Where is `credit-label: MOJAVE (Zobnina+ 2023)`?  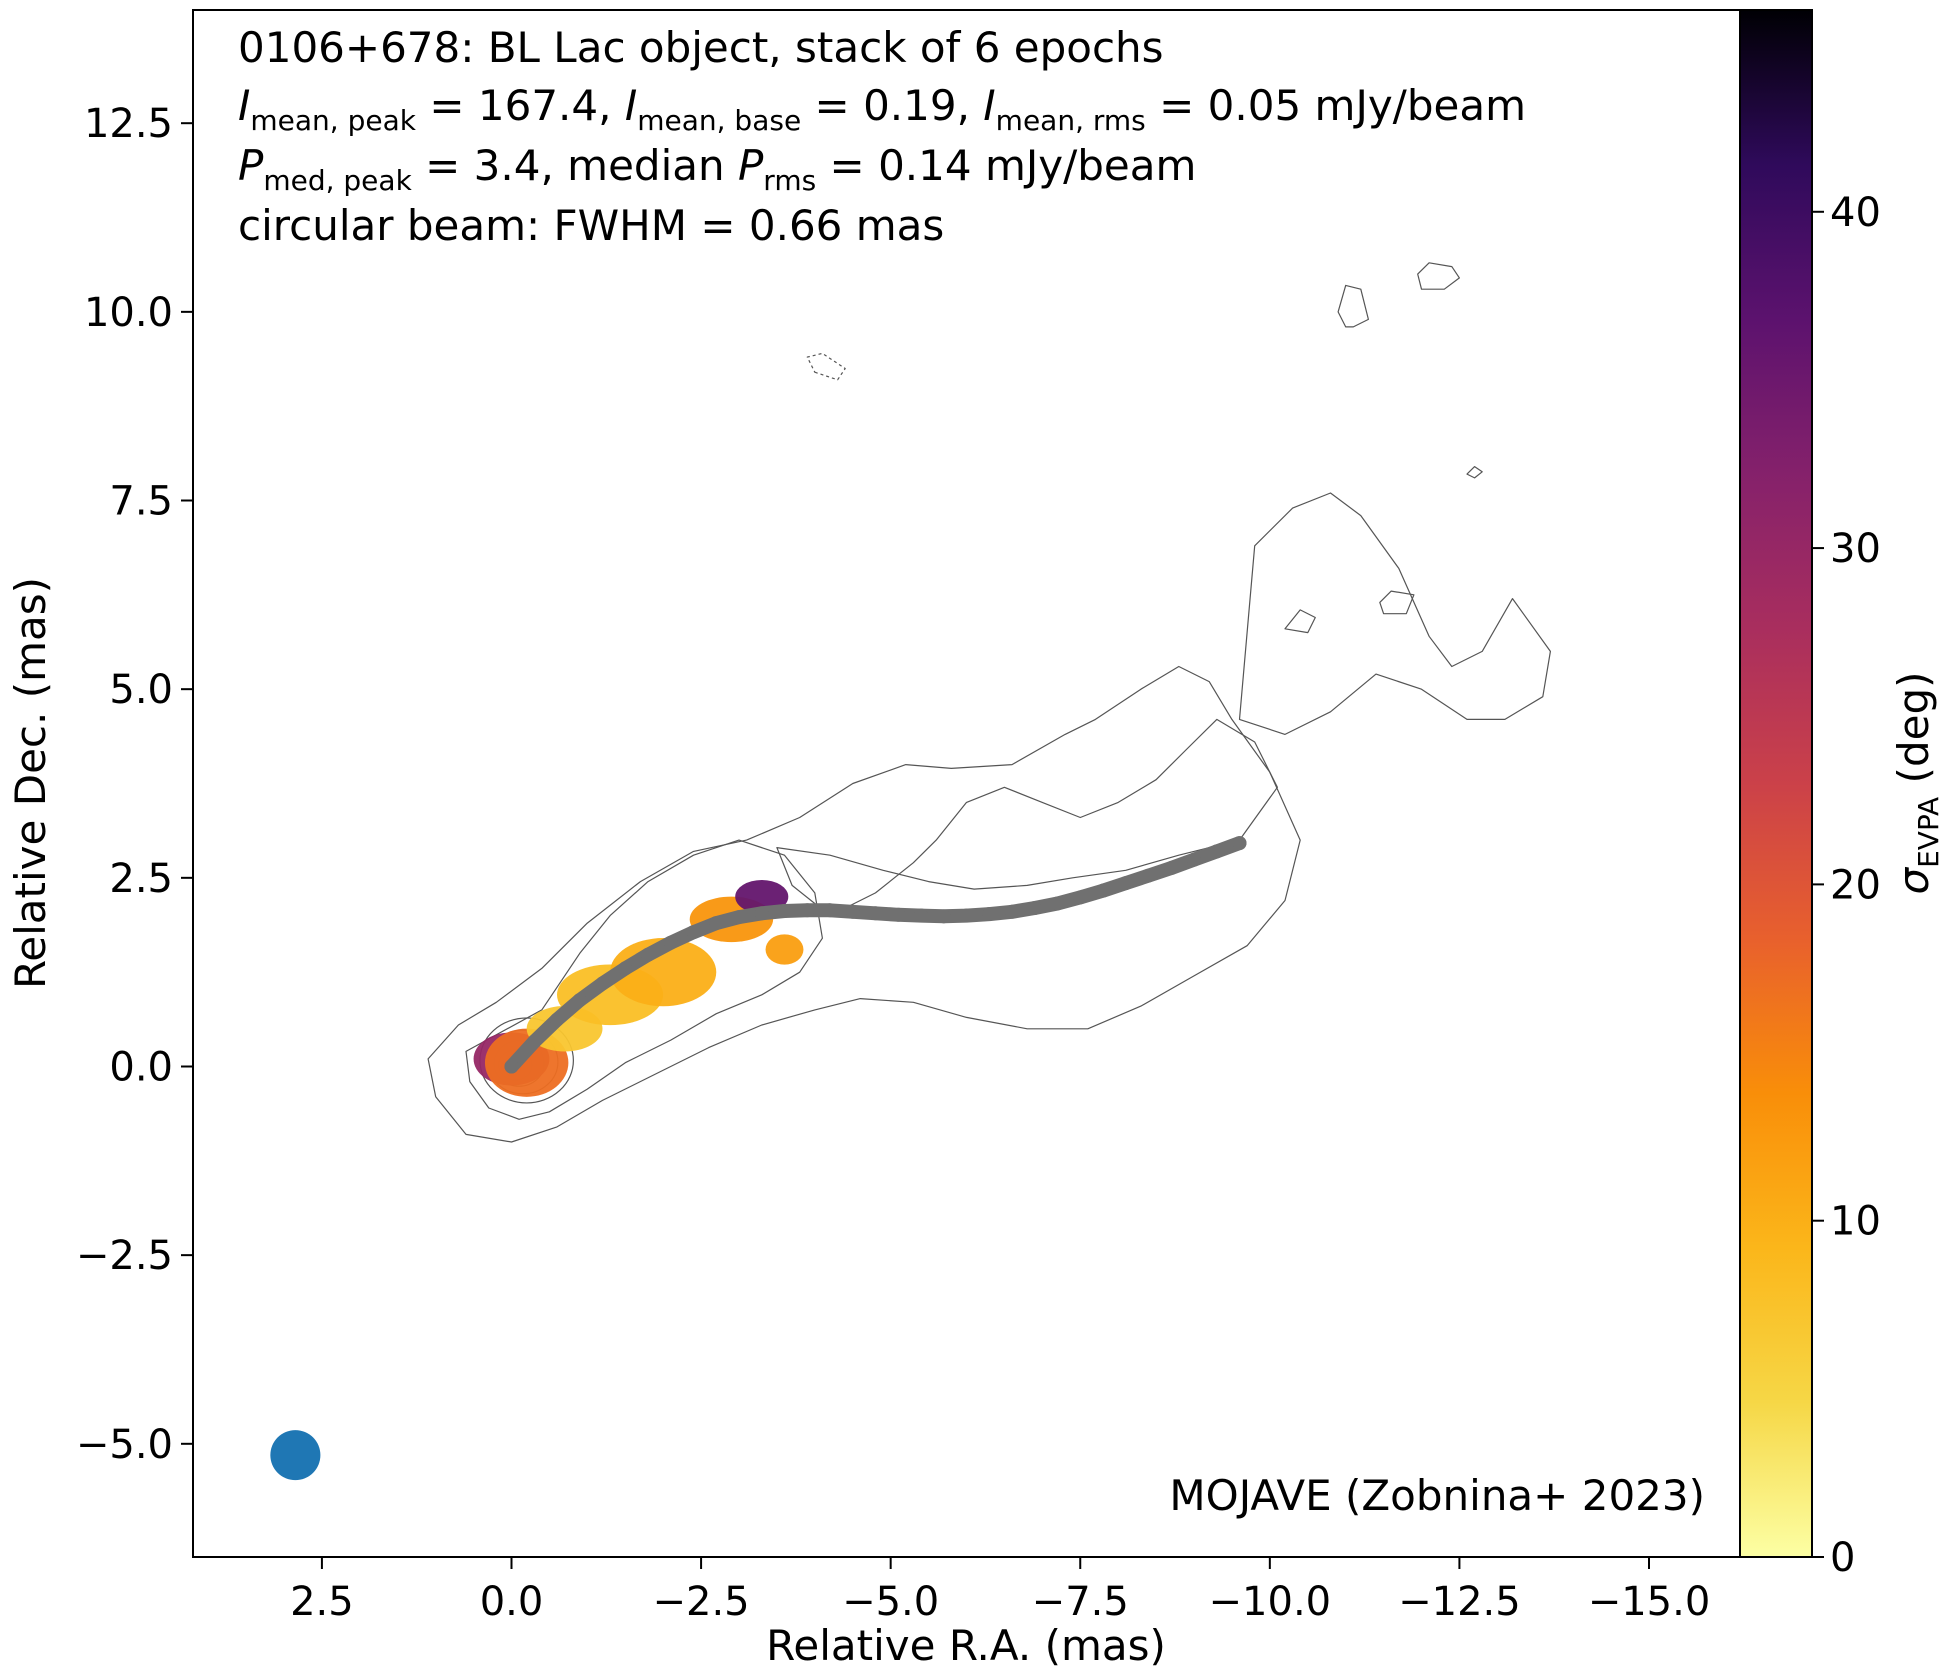
credit-label: MOJAVE (Zobnina+ 2023) is located at coordinates (1437, 1495).